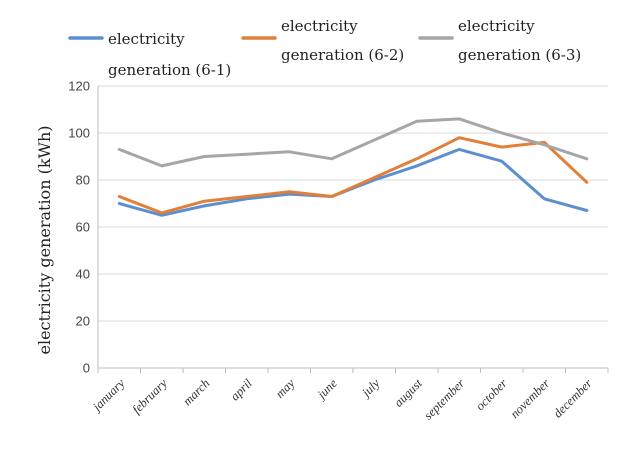 This screenshot has height=468, width=625. I want to click on legend-label-line2: generation (6-3), so click(519, 55).